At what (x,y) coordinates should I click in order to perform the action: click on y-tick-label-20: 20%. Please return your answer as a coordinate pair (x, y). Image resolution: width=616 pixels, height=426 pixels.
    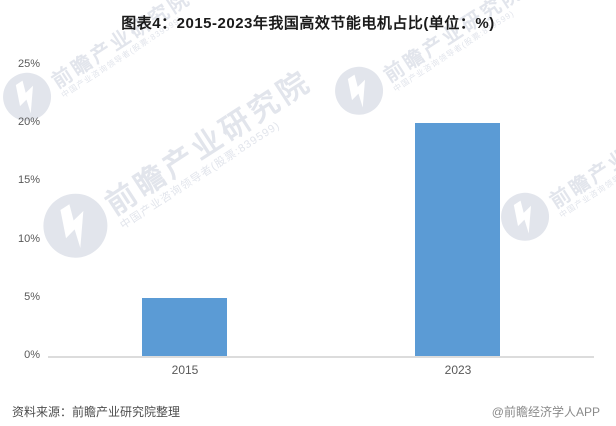
    Looking at the image, I should click on (28, 122).